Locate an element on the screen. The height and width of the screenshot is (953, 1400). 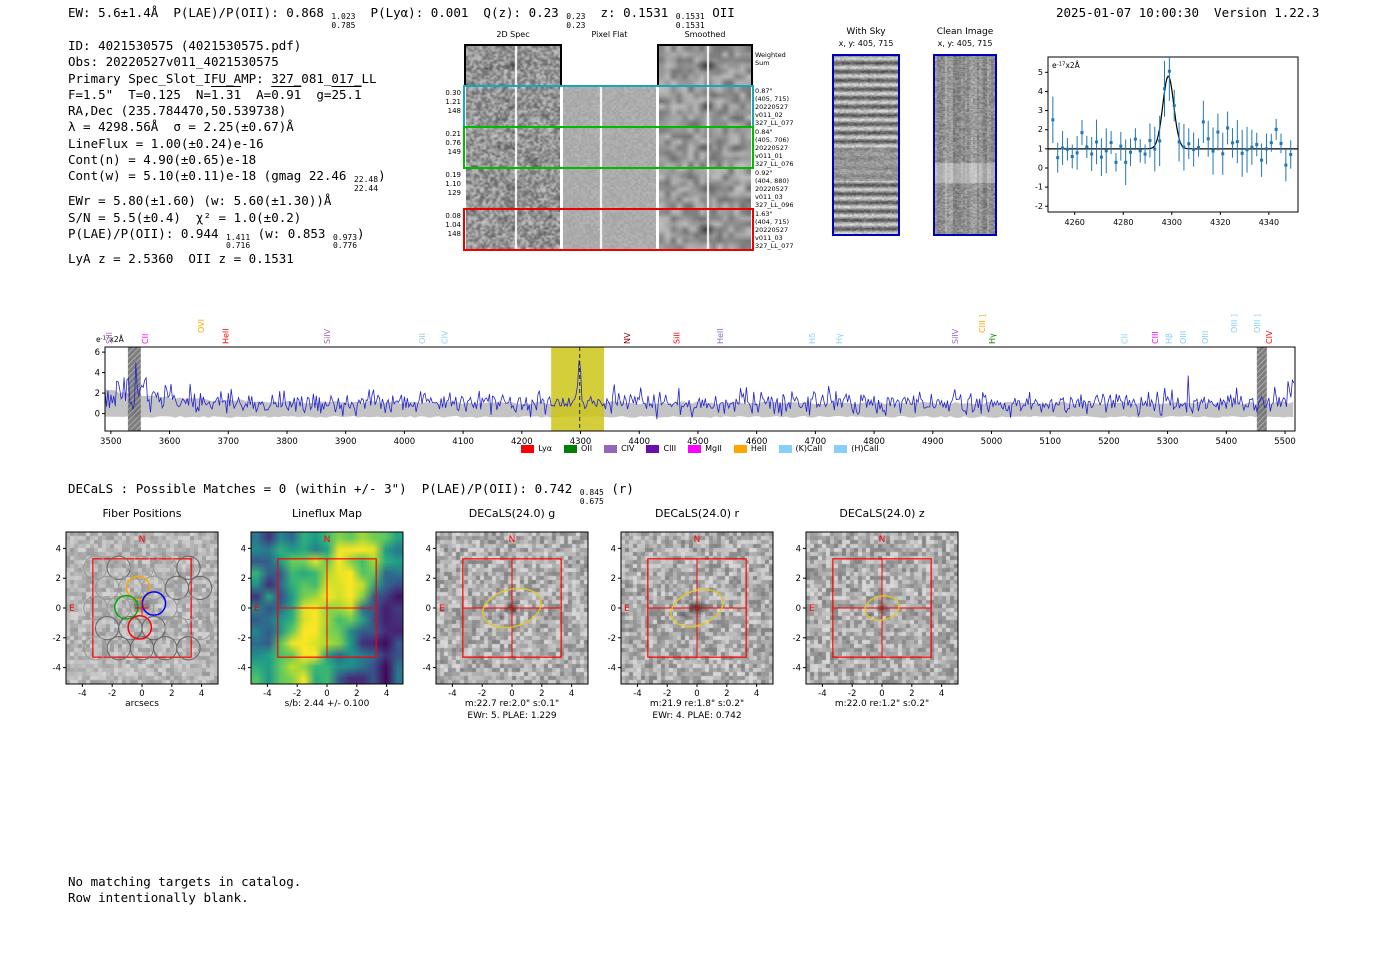
cutout-title: DECaLS(24.0) r is located at coordinates (697, 513).